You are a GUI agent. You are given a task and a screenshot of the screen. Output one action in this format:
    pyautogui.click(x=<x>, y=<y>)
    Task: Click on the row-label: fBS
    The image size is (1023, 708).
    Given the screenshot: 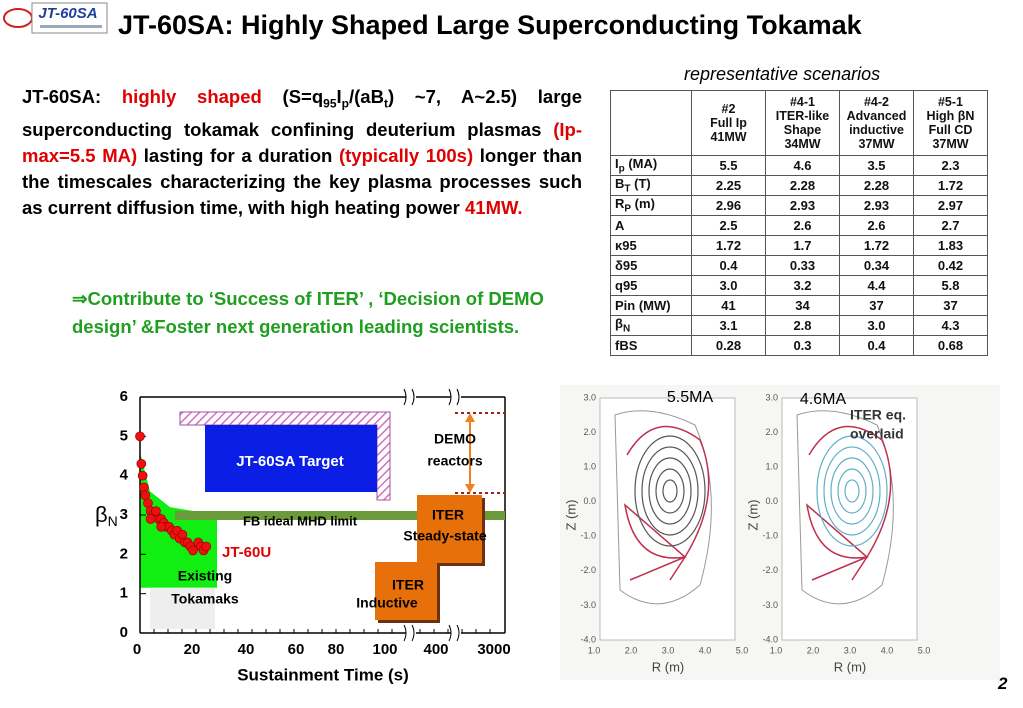 What is the action you would take?
    pyautogui.click(x=651, y=345)
    